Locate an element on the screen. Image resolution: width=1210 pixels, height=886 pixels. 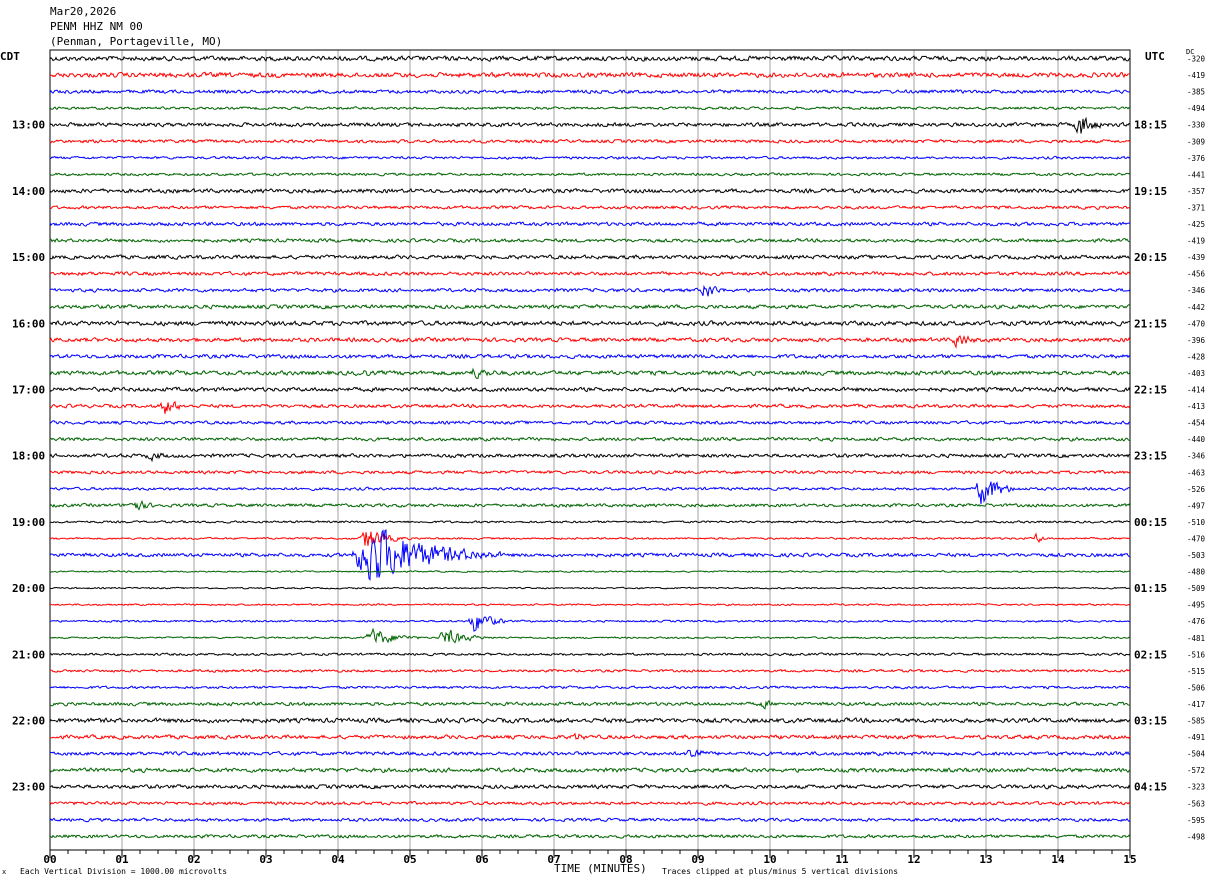
station-code: PENM HHZ NM 00 is located at coordinates (96, 26).